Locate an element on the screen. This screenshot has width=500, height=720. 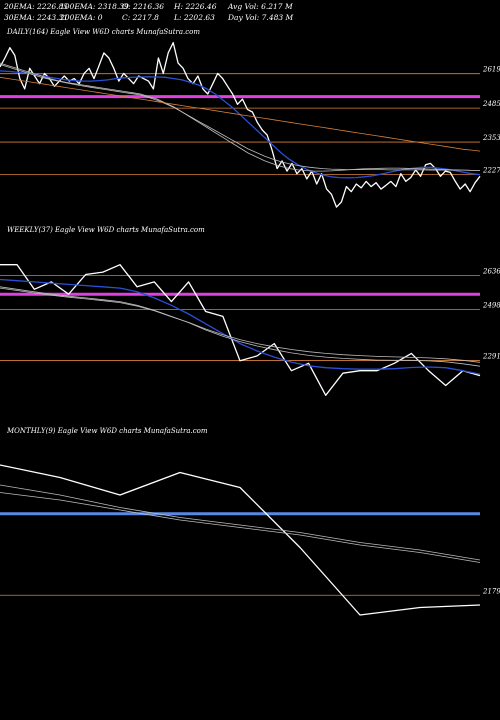
level-label: 2619 is located at coordinates (491, 70).